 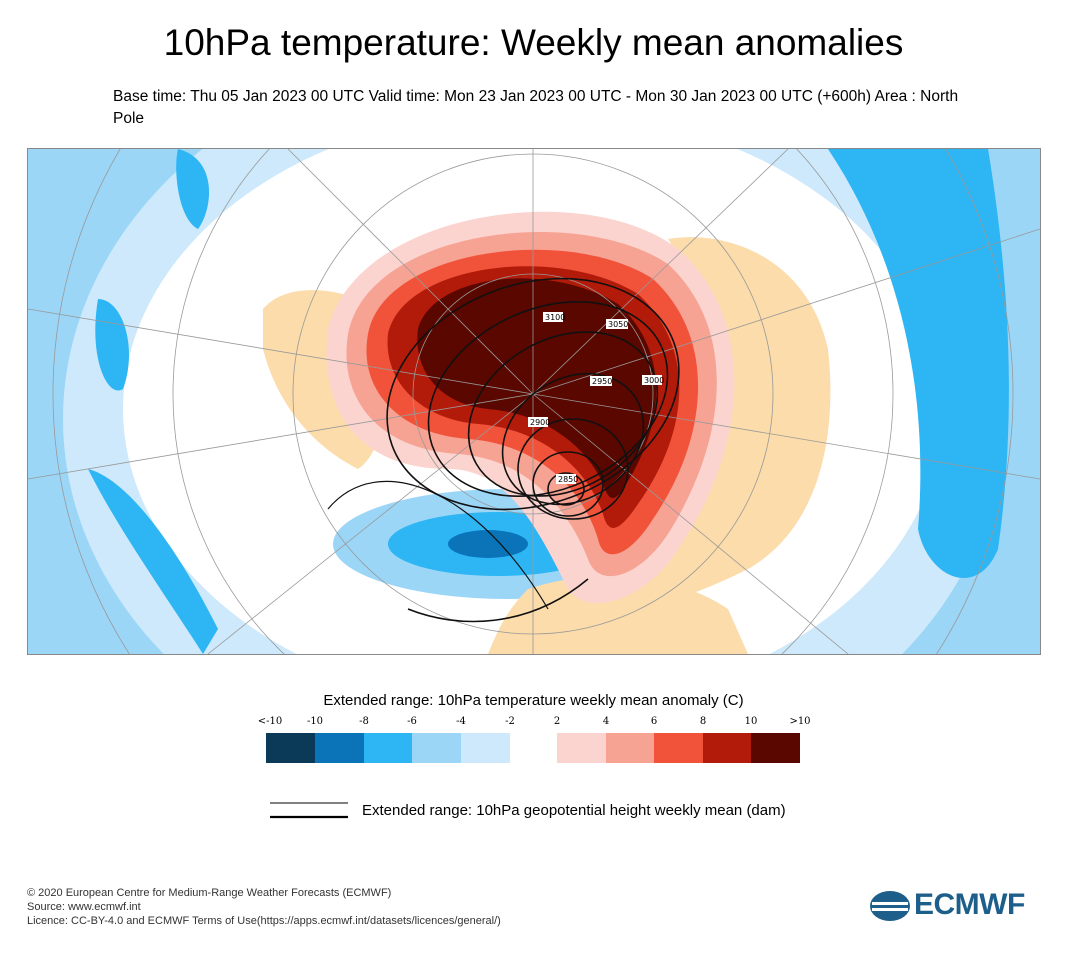 What do you see at coordinates (703, 721) in the screenshot?
I see `legend-tick-label: 8` at bounding box center [703, 721].